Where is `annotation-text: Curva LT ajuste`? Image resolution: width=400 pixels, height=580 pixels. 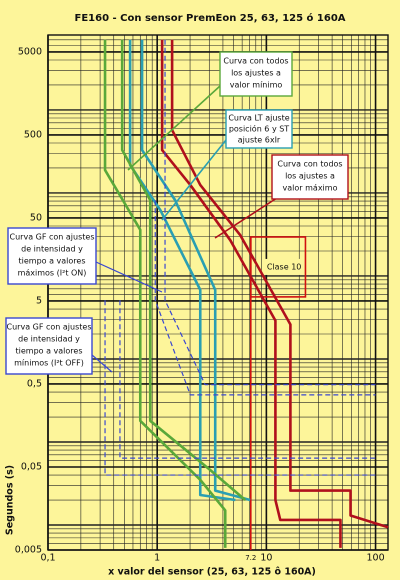
annotation-text: Curva LT ajuste is located at coordinates (258, 118).